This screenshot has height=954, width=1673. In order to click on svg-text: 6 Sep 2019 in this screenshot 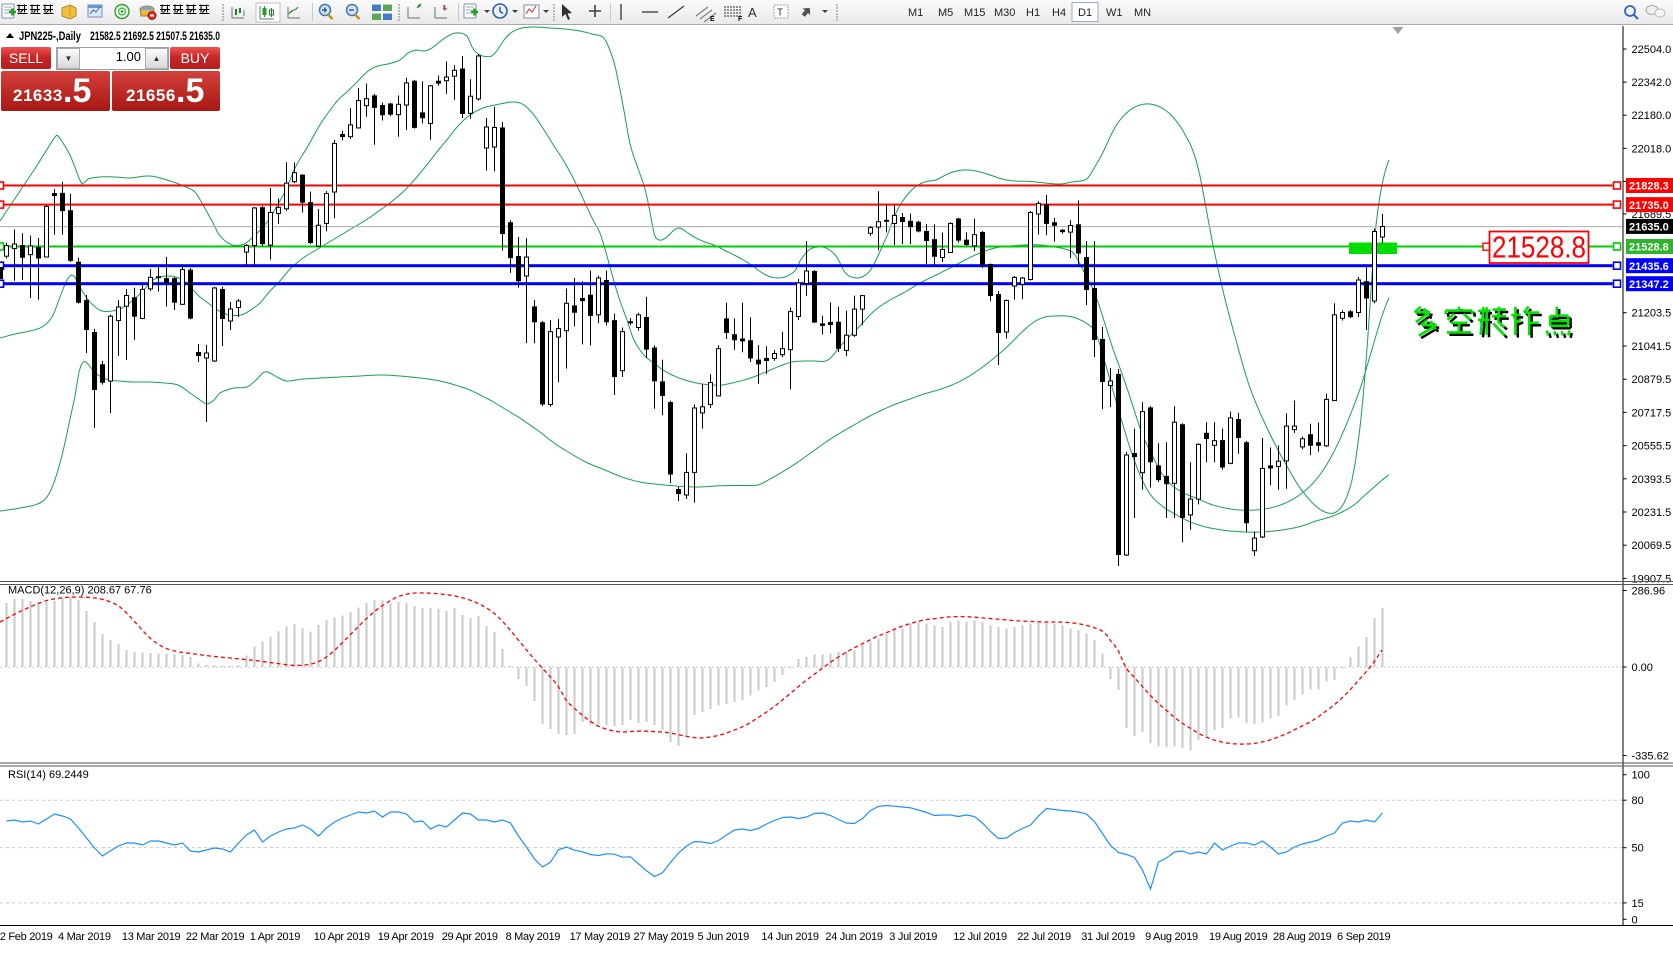, I will do `click(1363, 937)`.